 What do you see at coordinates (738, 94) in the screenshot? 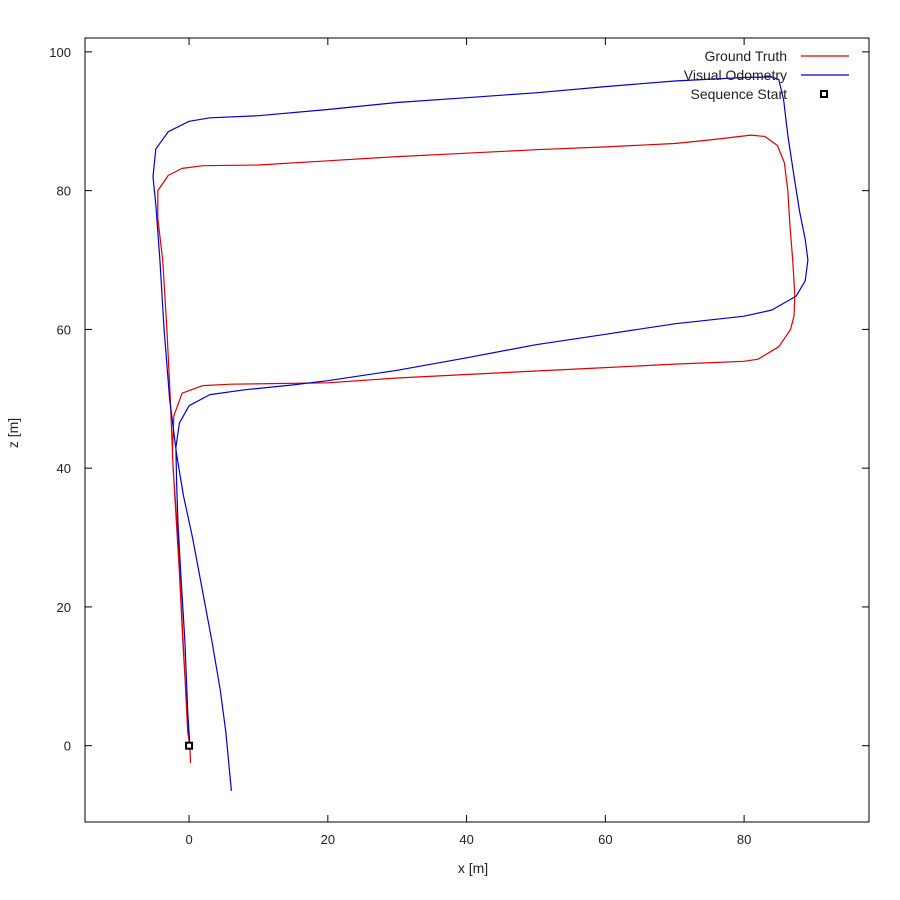
I see `legend-label-sequence-start: Sequence Start` at bounding box center [738, 94].